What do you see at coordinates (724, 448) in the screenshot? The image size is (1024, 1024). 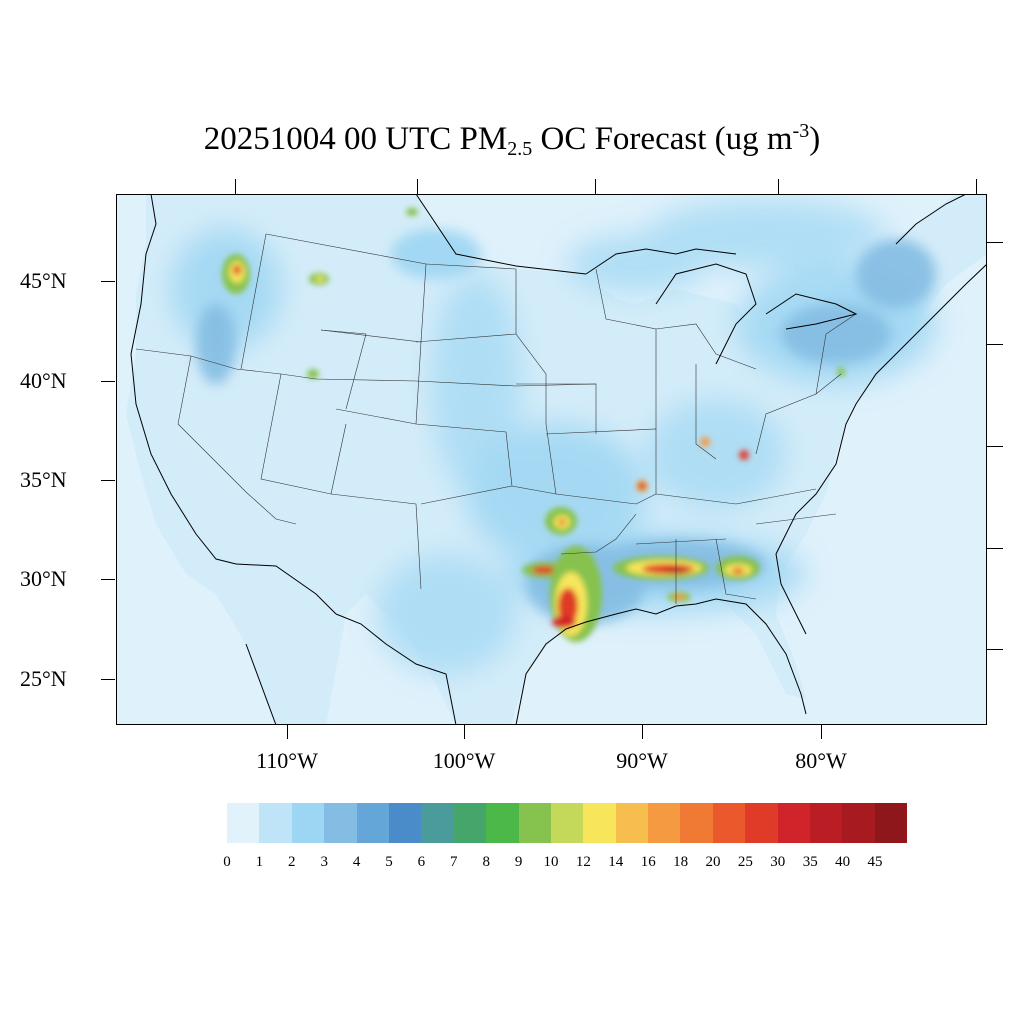 I see `hotspot-kentucky` at bounding box center [724, 448].